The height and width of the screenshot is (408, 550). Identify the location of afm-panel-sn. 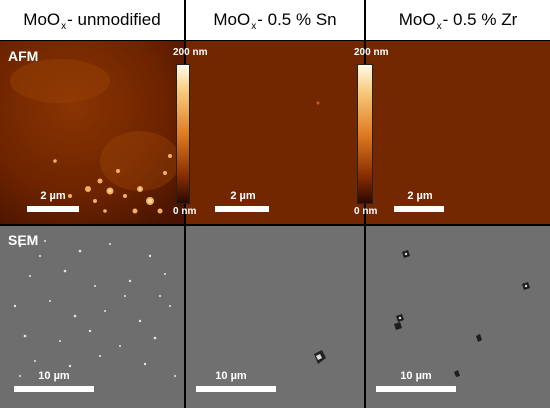
(275, 132).